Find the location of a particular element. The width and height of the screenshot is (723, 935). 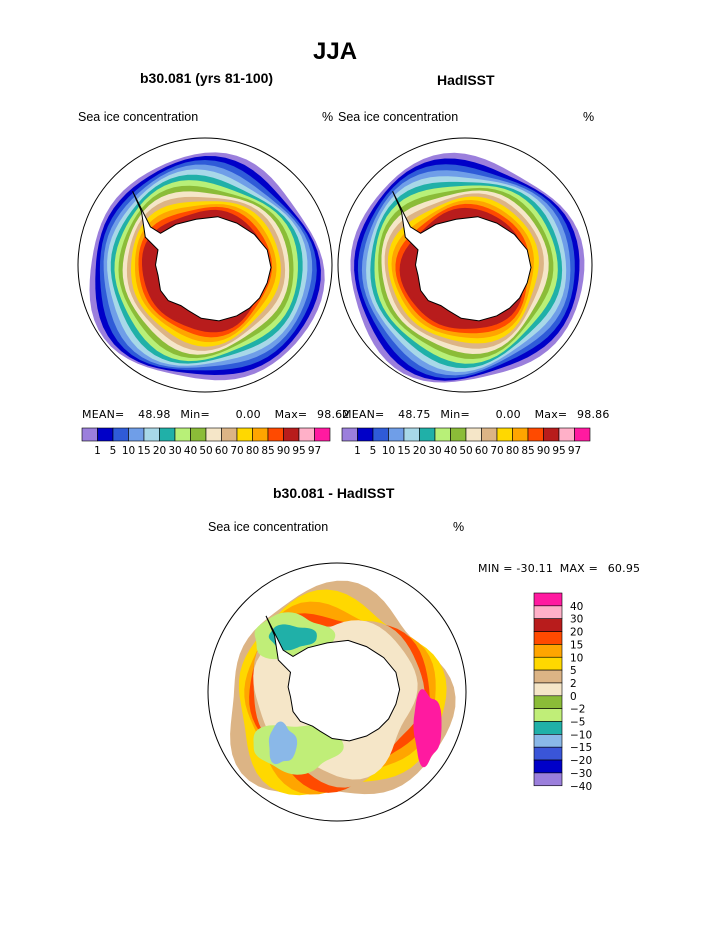

colorbar1-tick-label: 80 is located at coordinates (252, 451).